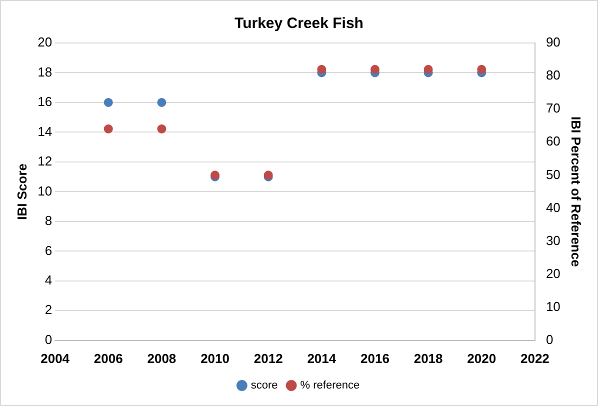  What do you see at coordinates (535, 358) in the screenshot?
I see `x-tick-label: 2022` at bounding box center [535, 358].